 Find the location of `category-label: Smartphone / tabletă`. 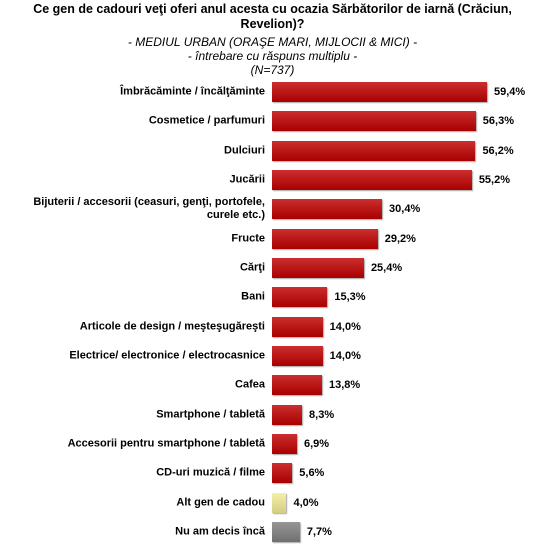

category-label: Smartphone / tabletă is located at coordinates (210, 414).